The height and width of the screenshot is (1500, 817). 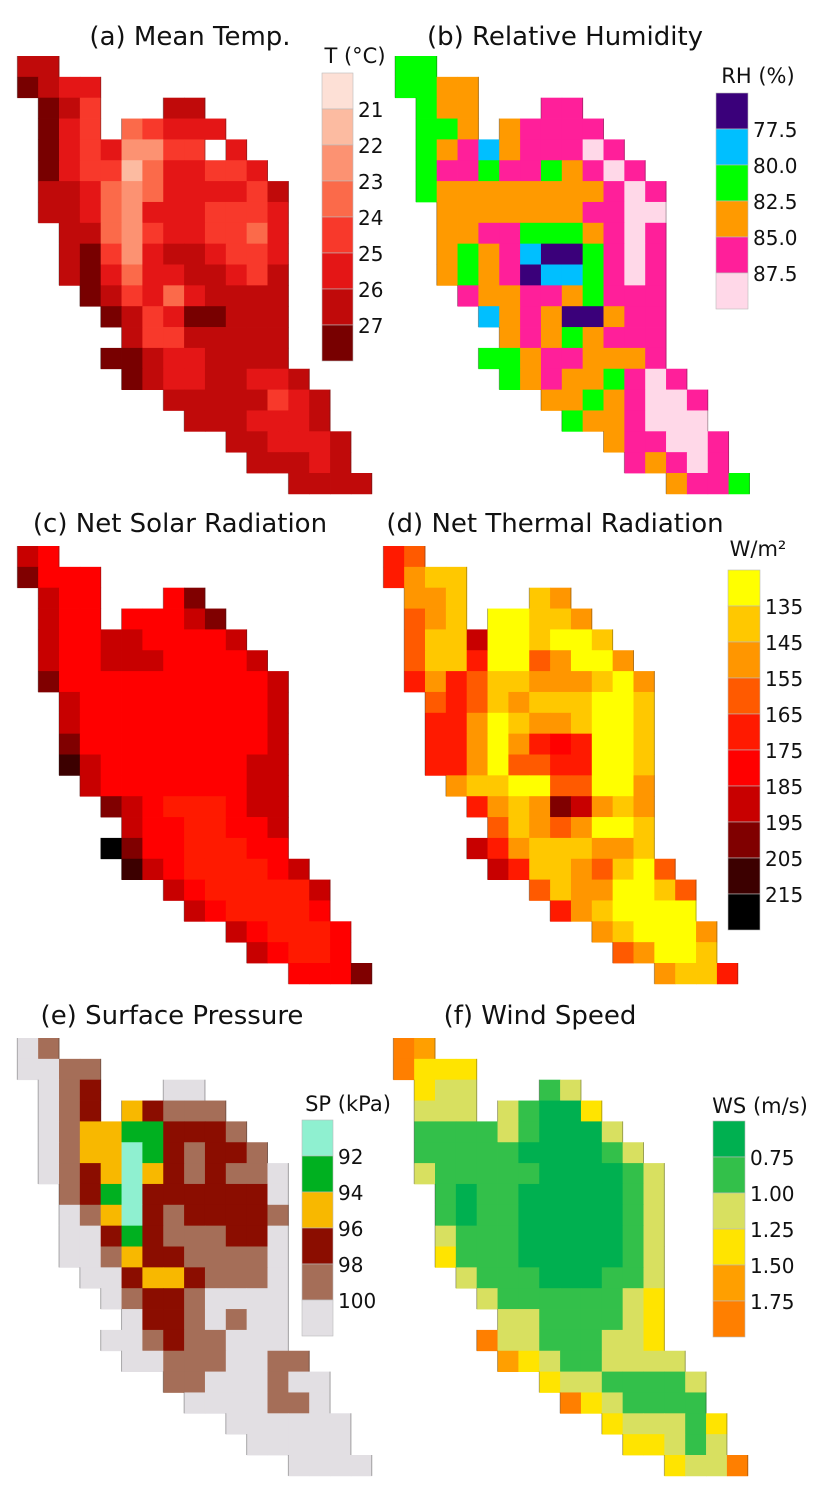 What do you see at coordinates (784, 823) in the screenshot?
I see `legend-tick-label: 195` at bounding box center [784, 823].